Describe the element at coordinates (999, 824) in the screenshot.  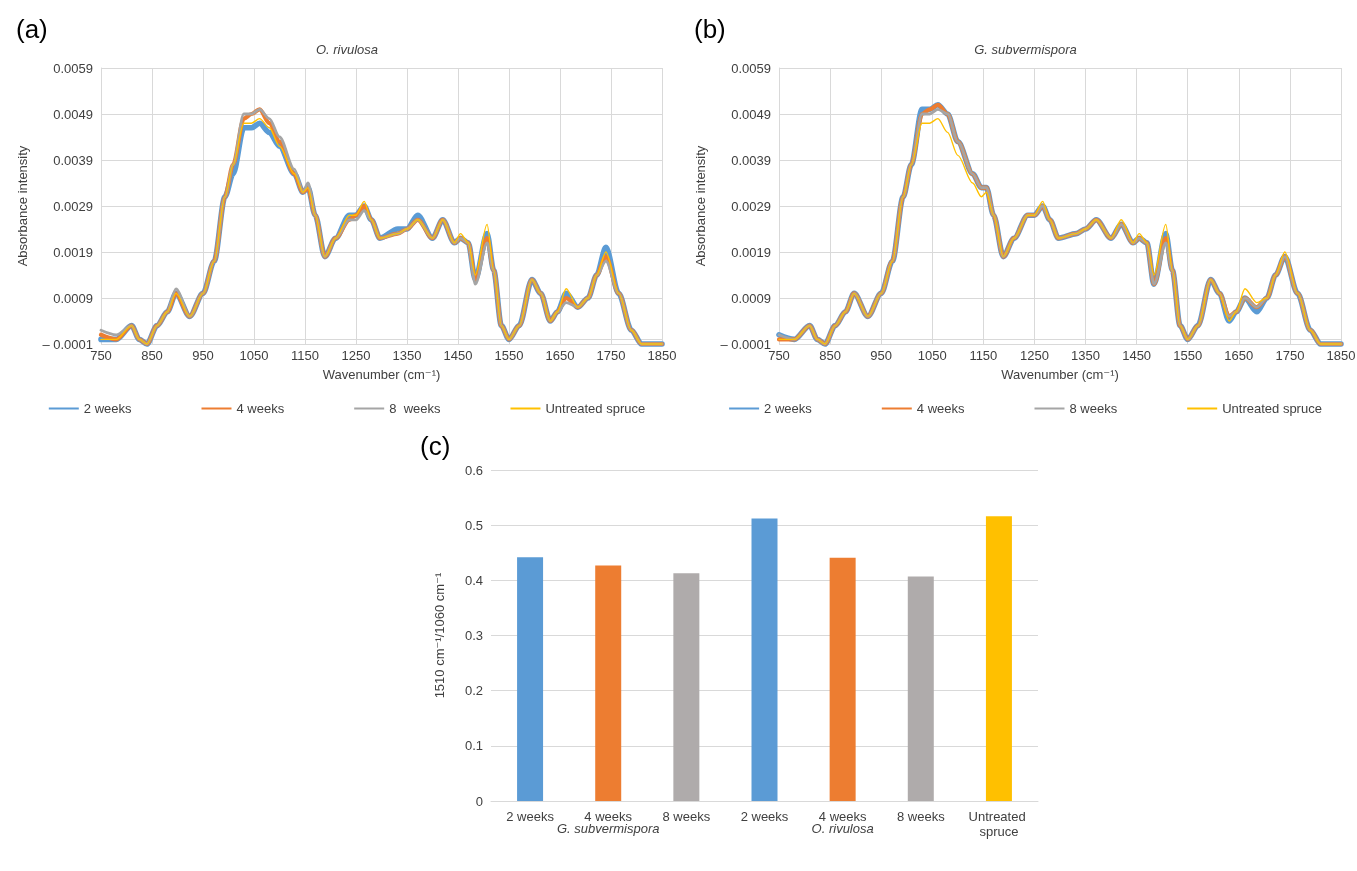
I see `x-tick-label: Untreated spruce` at that location.